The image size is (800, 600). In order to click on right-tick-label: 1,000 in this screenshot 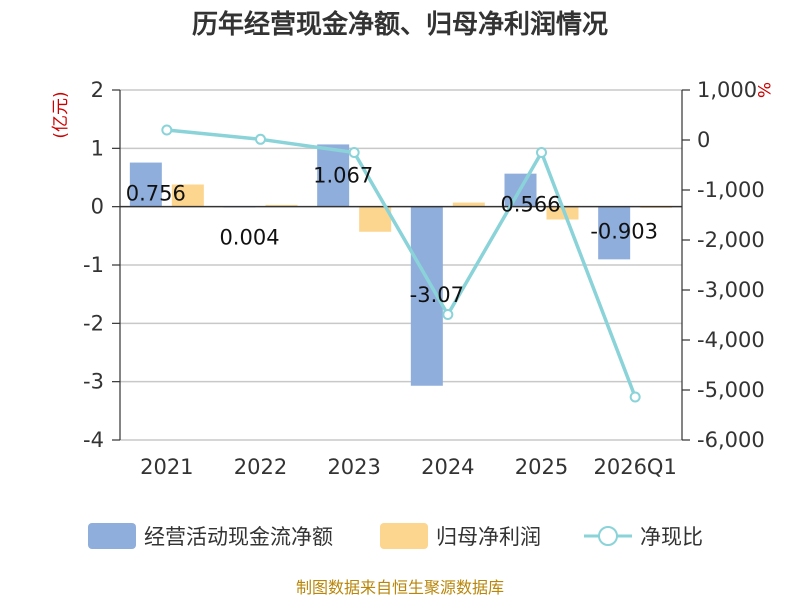, I will do `click(727, 90)`.